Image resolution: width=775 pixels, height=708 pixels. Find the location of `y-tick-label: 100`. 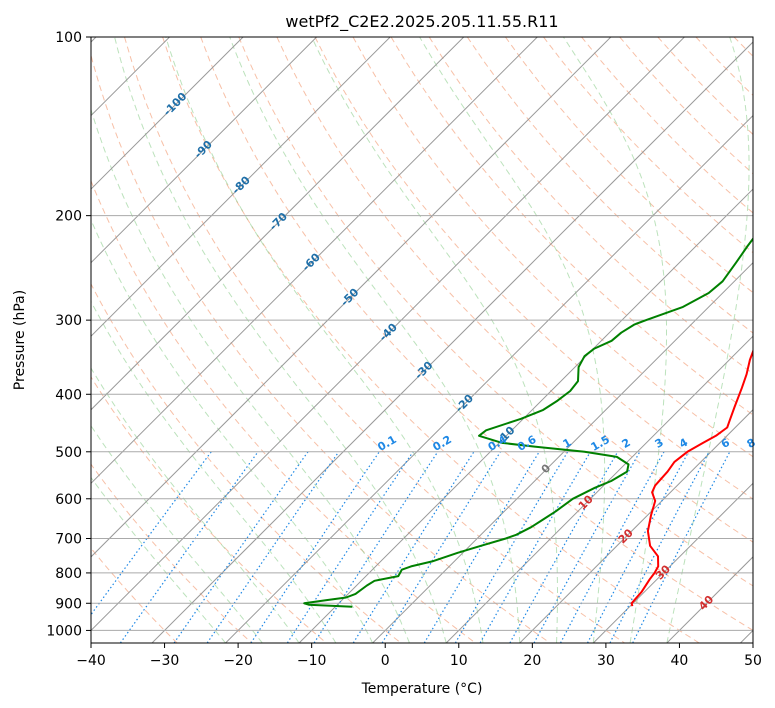

y-tick-label: 100 is located at coordinates (68, 38).